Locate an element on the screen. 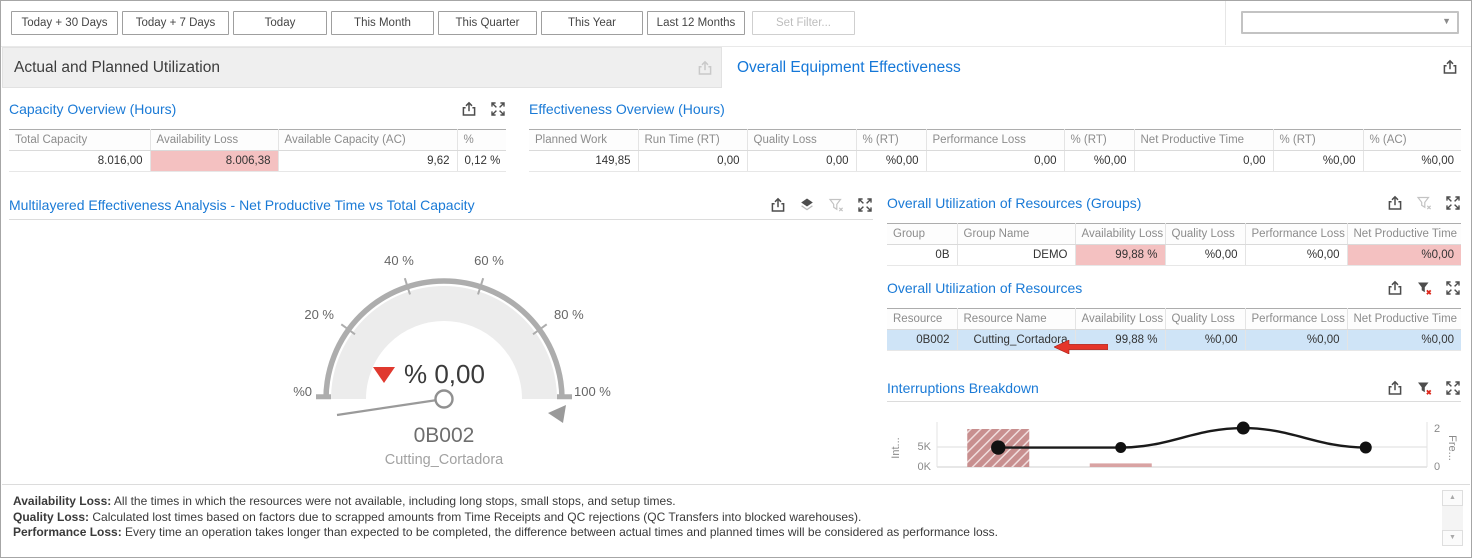 The image size is (1472, 558). column-header: Group Name is located at coordinates (1016, 234).